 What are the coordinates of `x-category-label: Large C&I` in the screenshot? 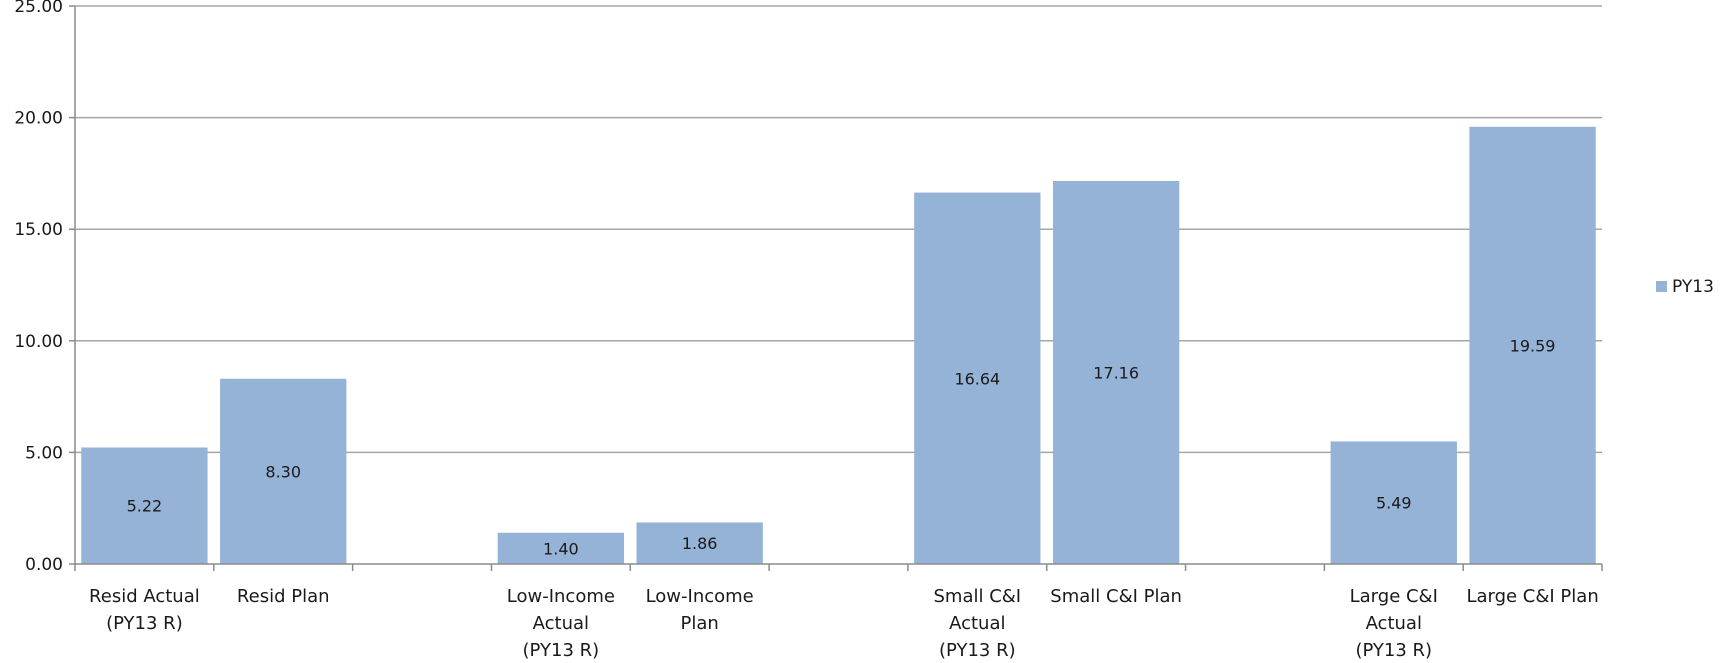 It's located at (1394, 596).